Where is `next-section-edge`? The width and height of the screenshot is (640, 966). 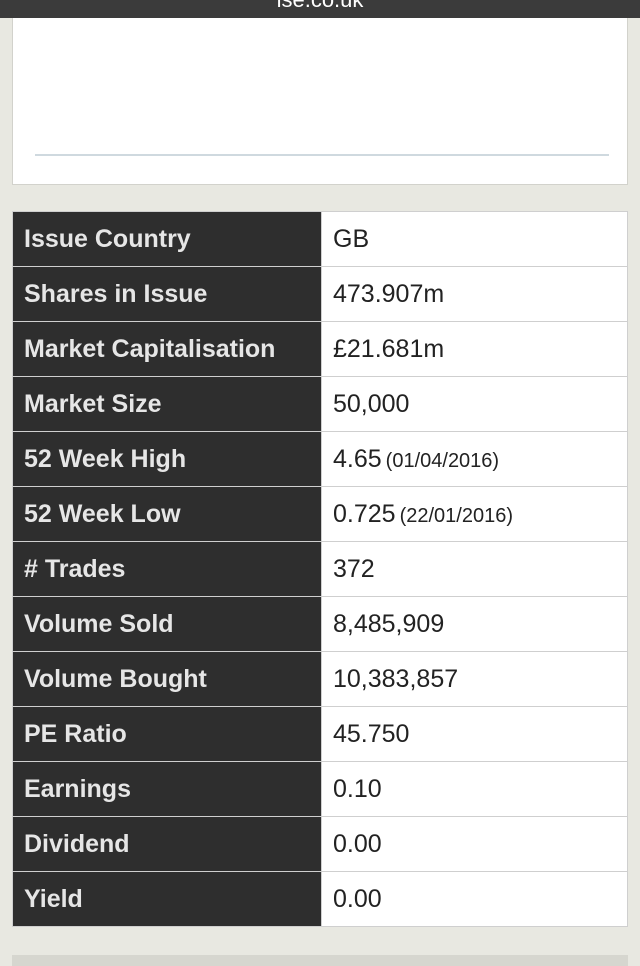
next-section-edge is located at coordinates (320, 960).